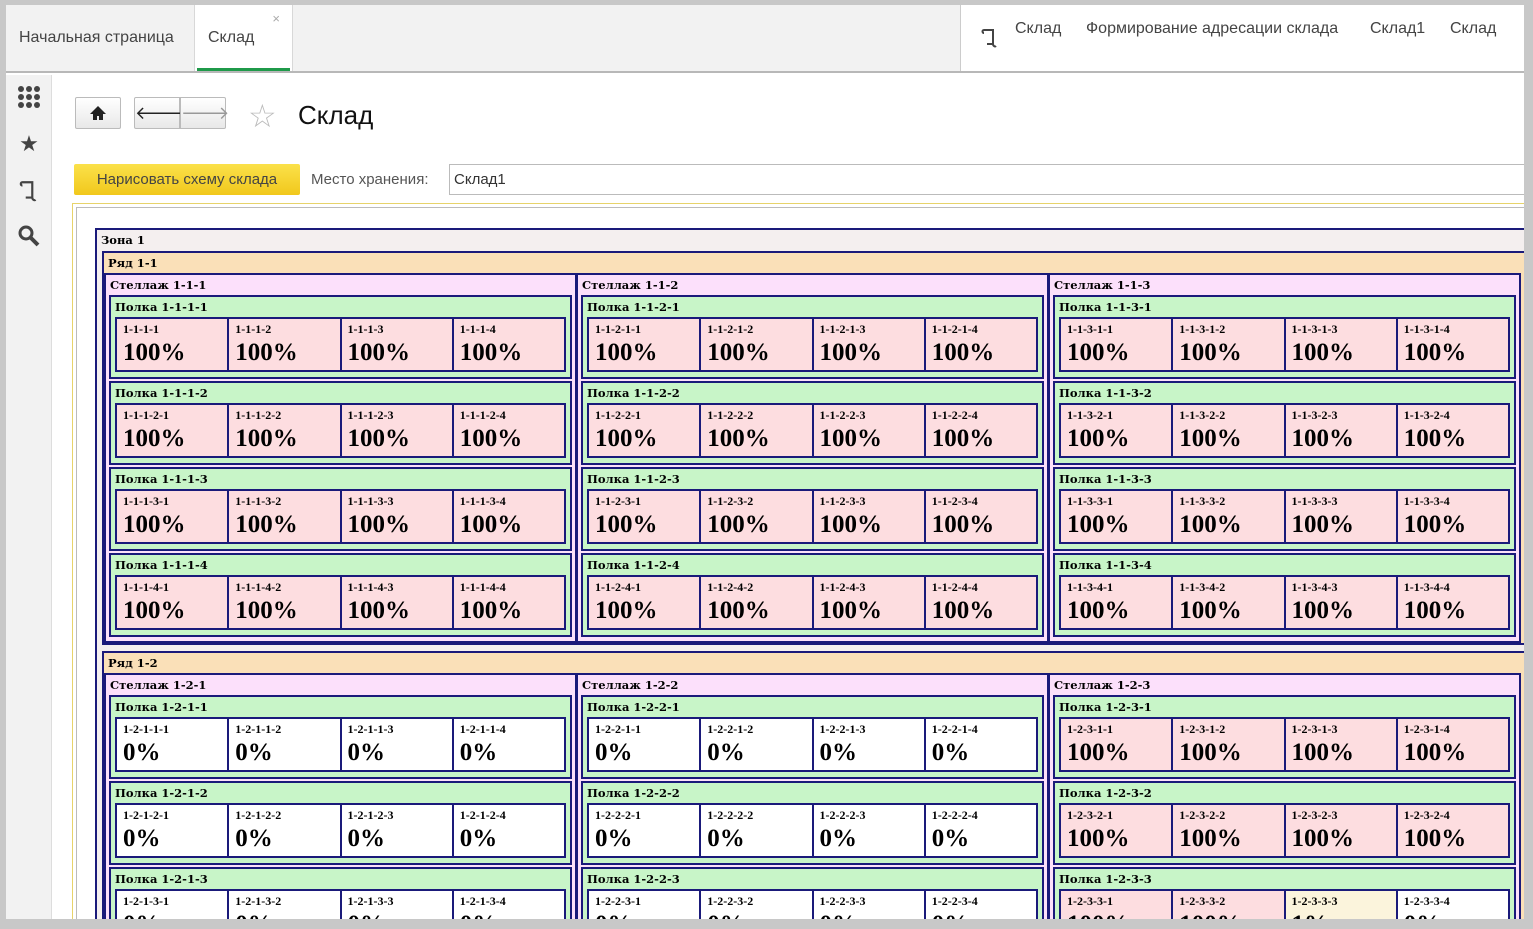 Image resolution: width=1533 pixels, height=929 pixels. What do you see at coordinates (1398, 28) in the screenshot?
I see `breadcrumb-item: Склад1` at bounding box center [1398, 28].